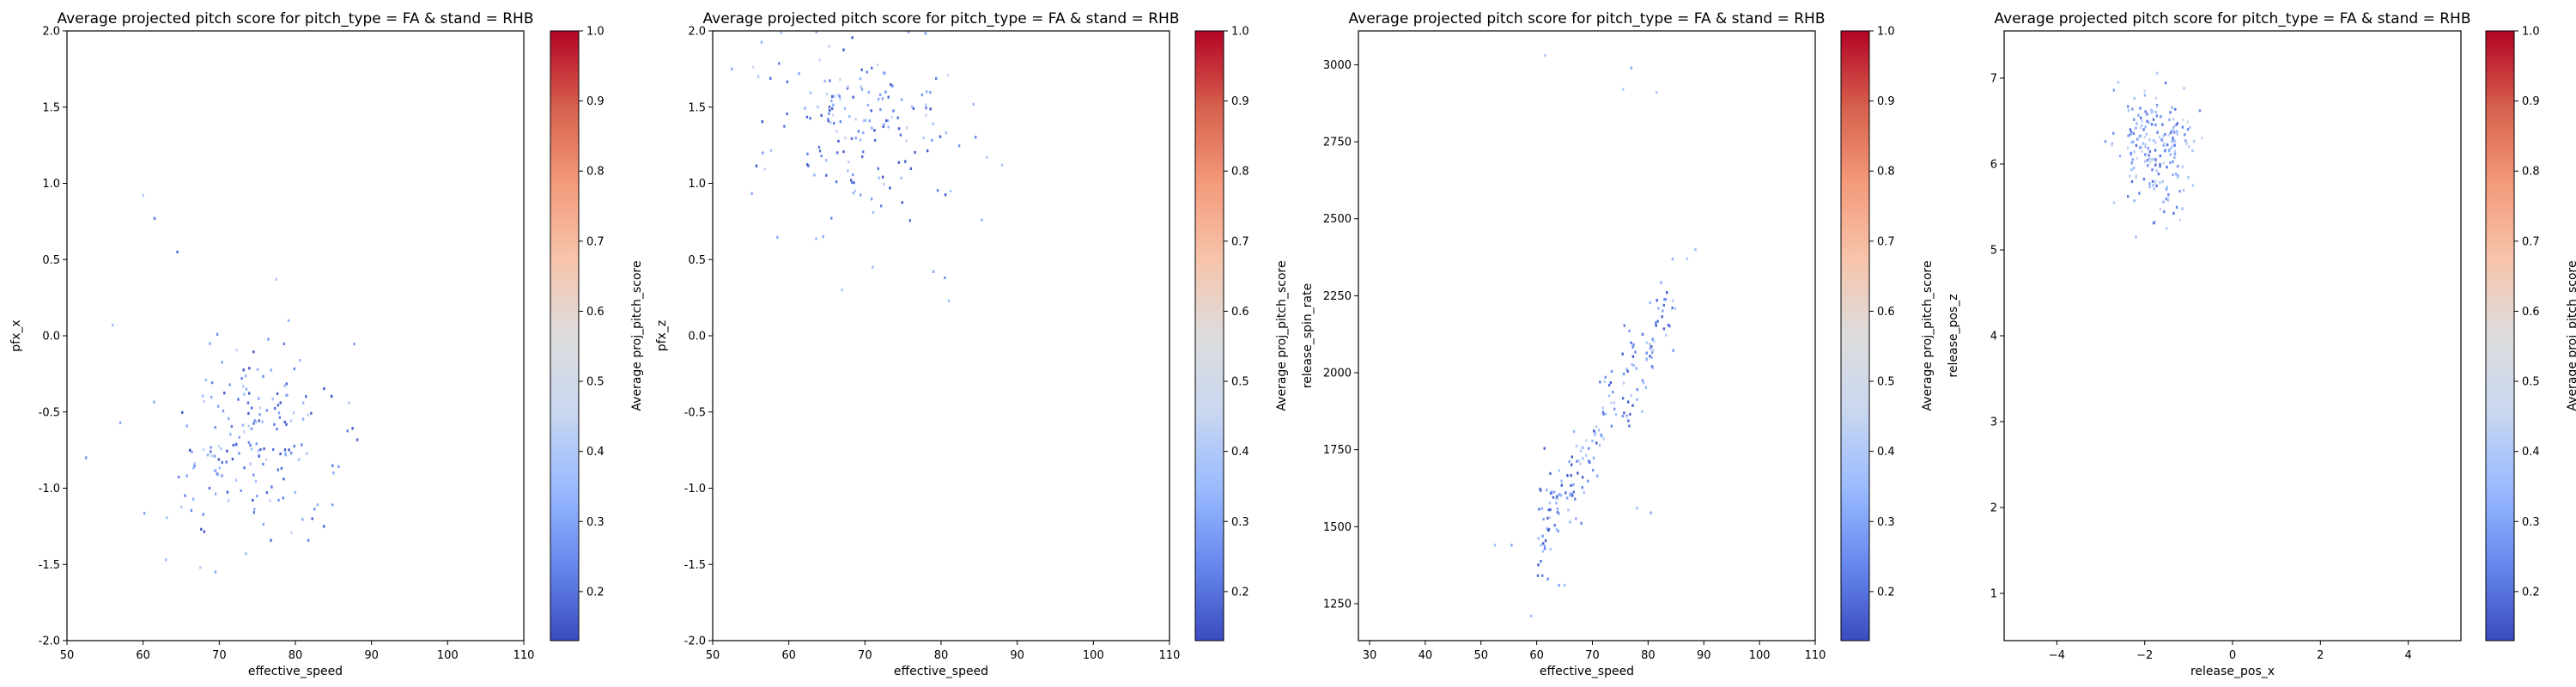 The height and width of the screenshot is (687, 2576). Describe the element at coordinates (219, 655) in the screenshot. I see `x-tick-label: 70` at that location.